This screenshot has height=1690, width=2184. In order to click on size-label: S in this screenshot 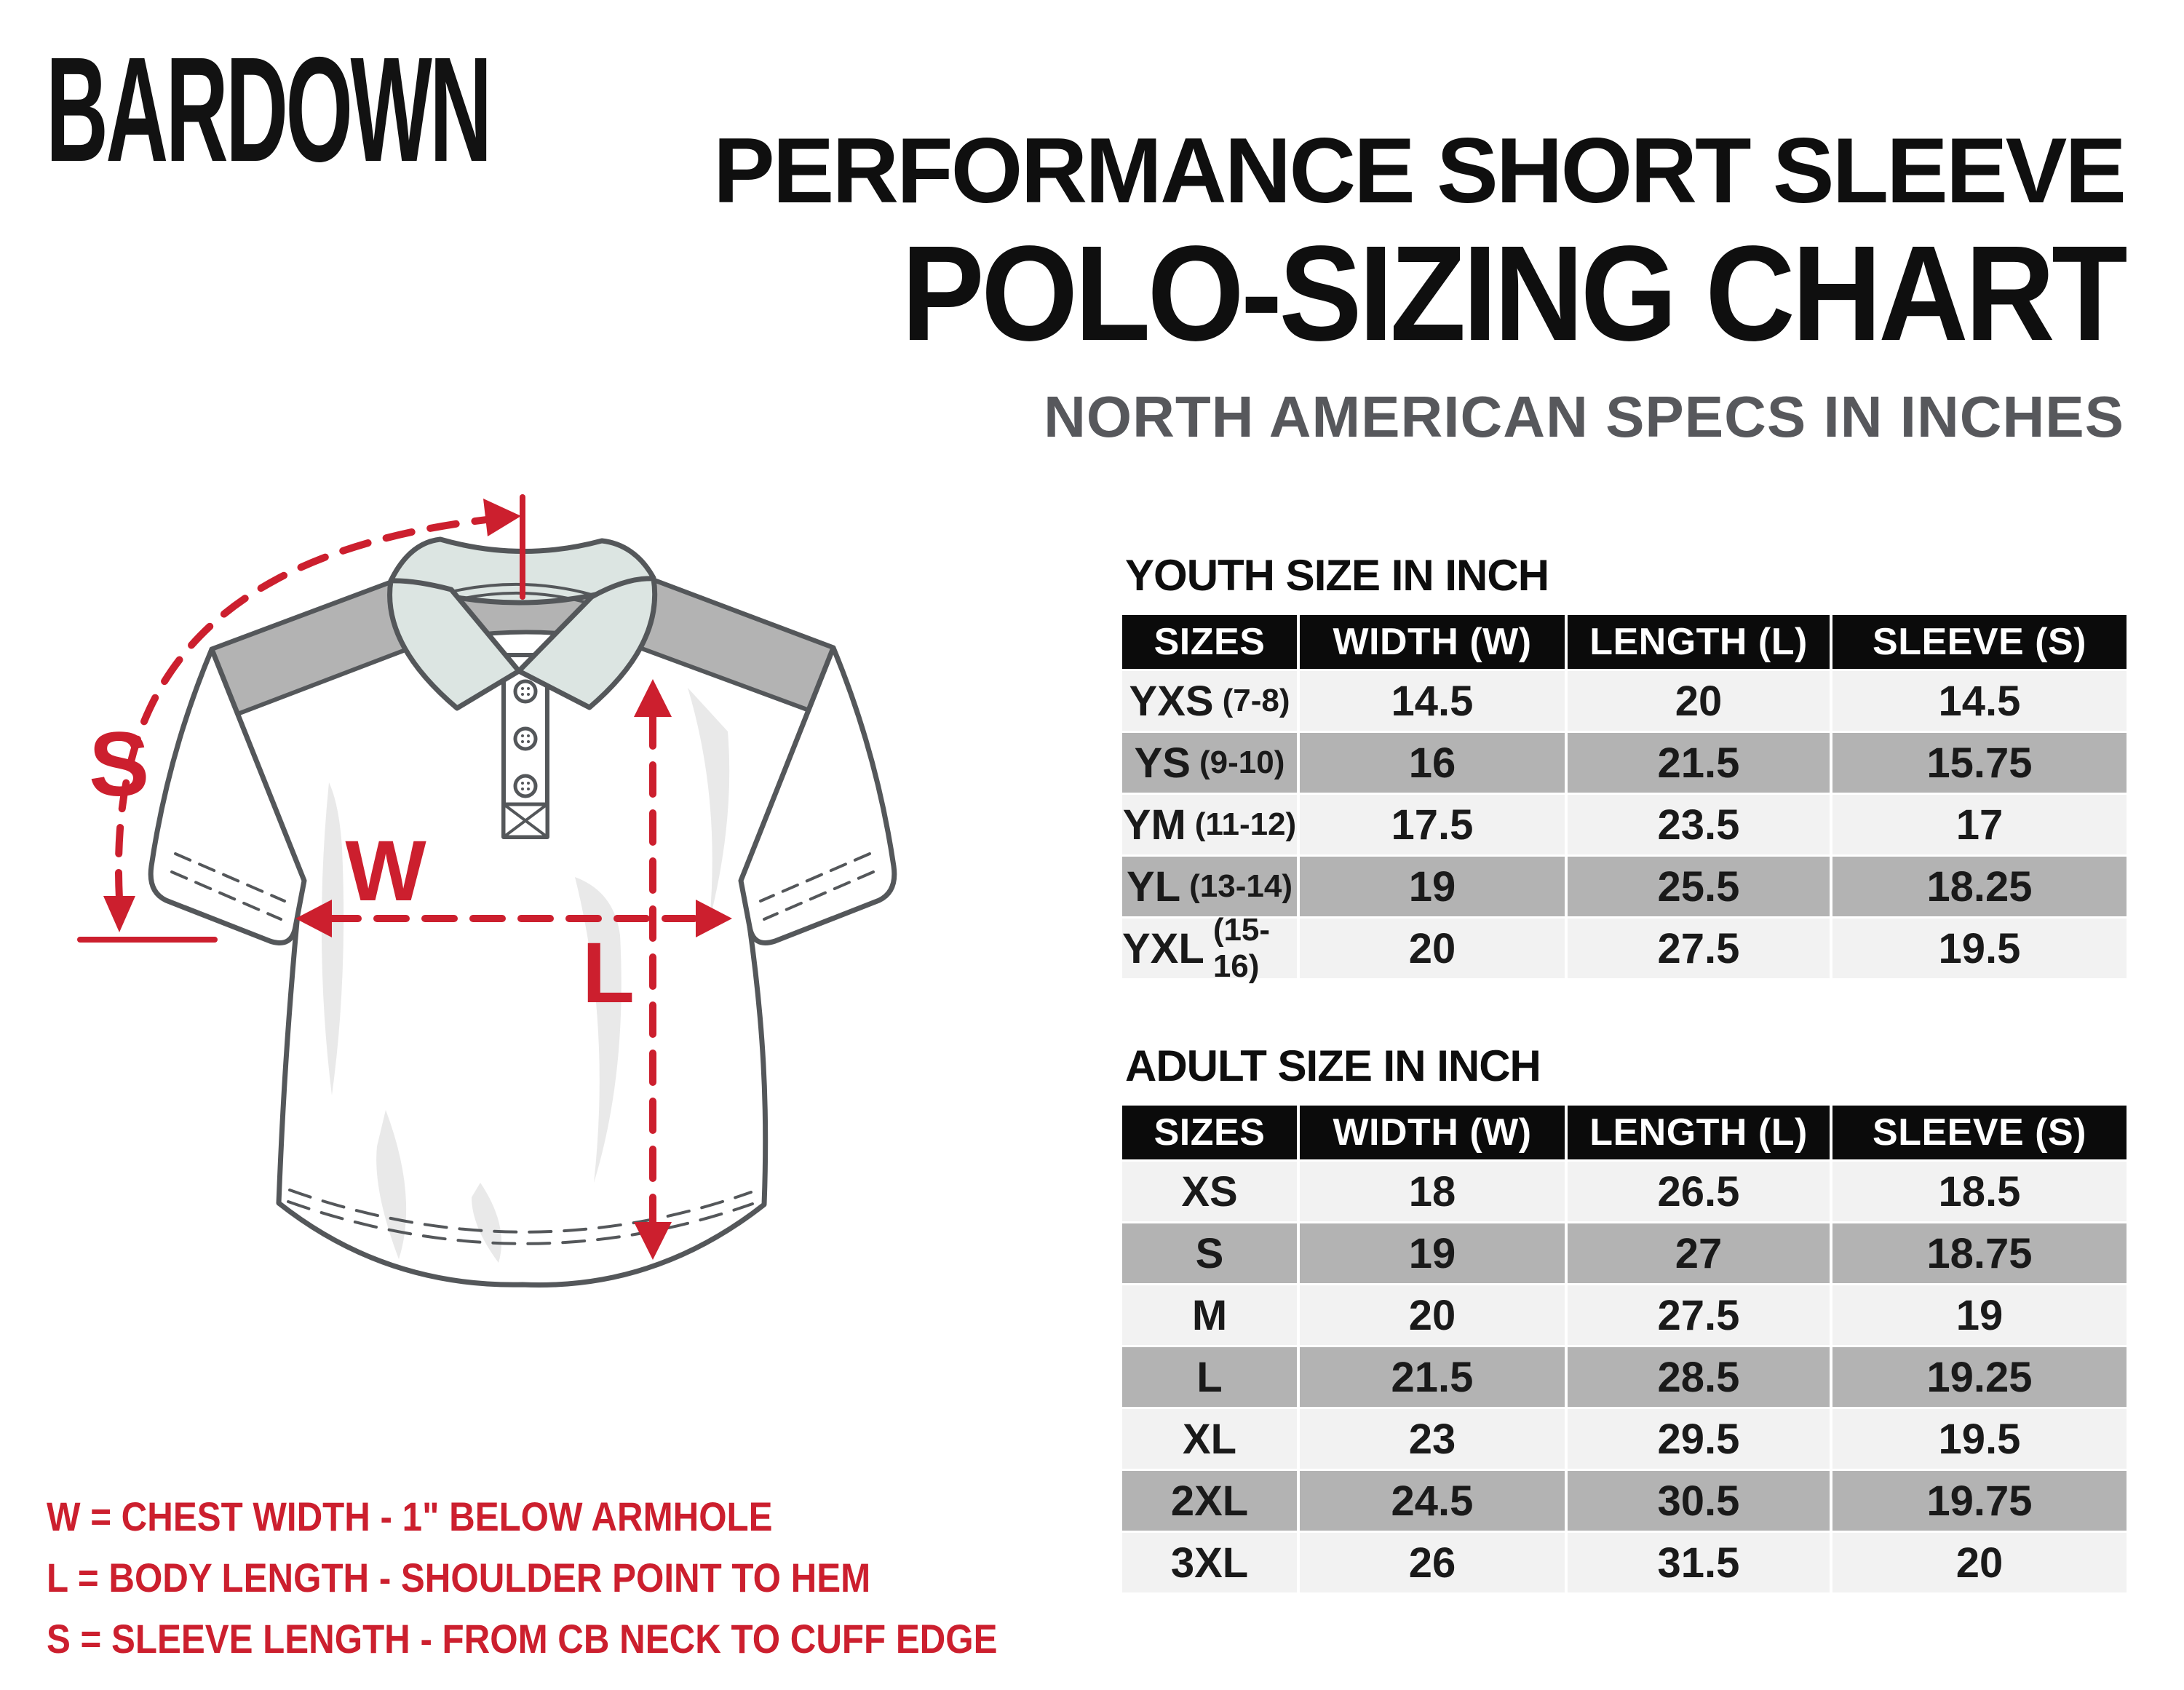, I will do `click(1209, 1253)`.